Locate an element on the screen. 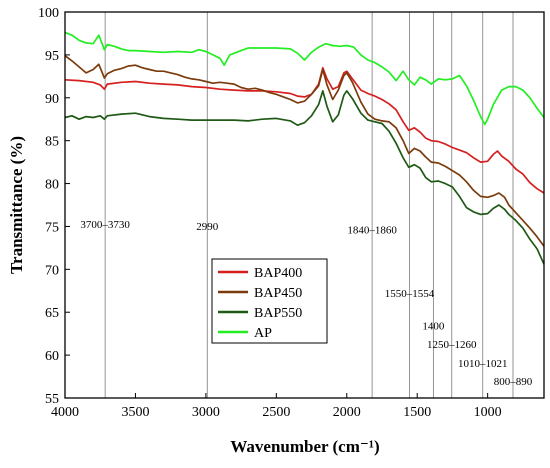 The height and width of the screenshot is (468, 550). band-label-4: 1400 is located at coordinates (433, 326).